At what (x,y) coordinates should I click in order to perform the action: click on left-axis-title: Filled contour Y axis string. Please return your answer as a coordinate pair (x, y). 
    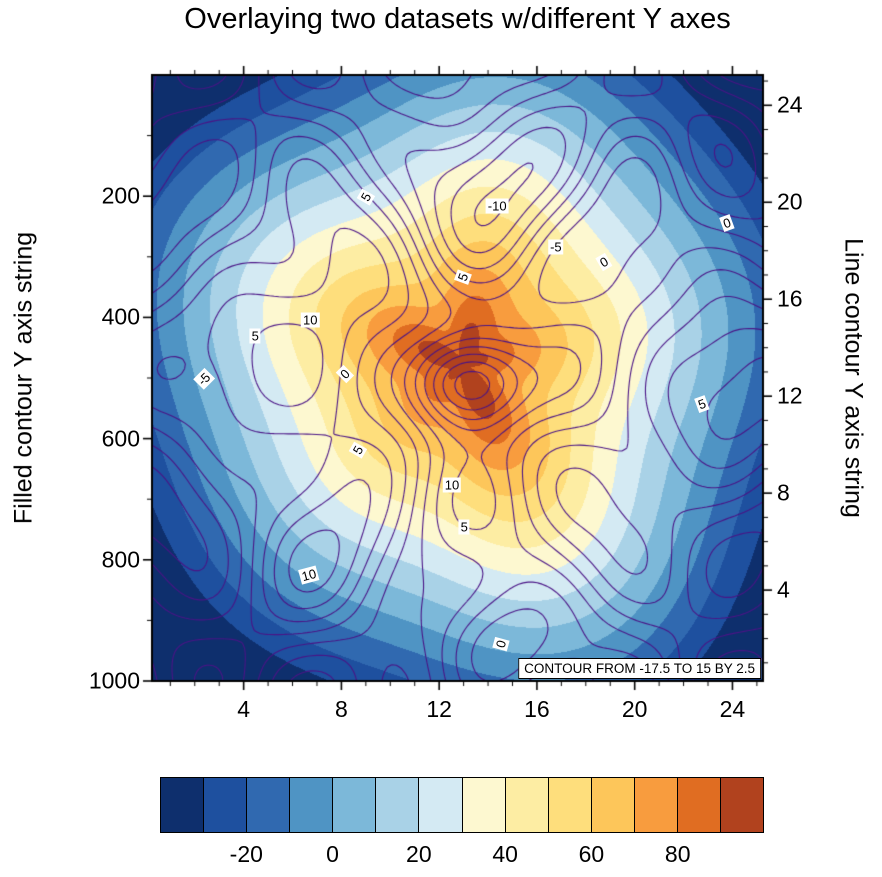
    Looking at the image, I should click on (23, 378).